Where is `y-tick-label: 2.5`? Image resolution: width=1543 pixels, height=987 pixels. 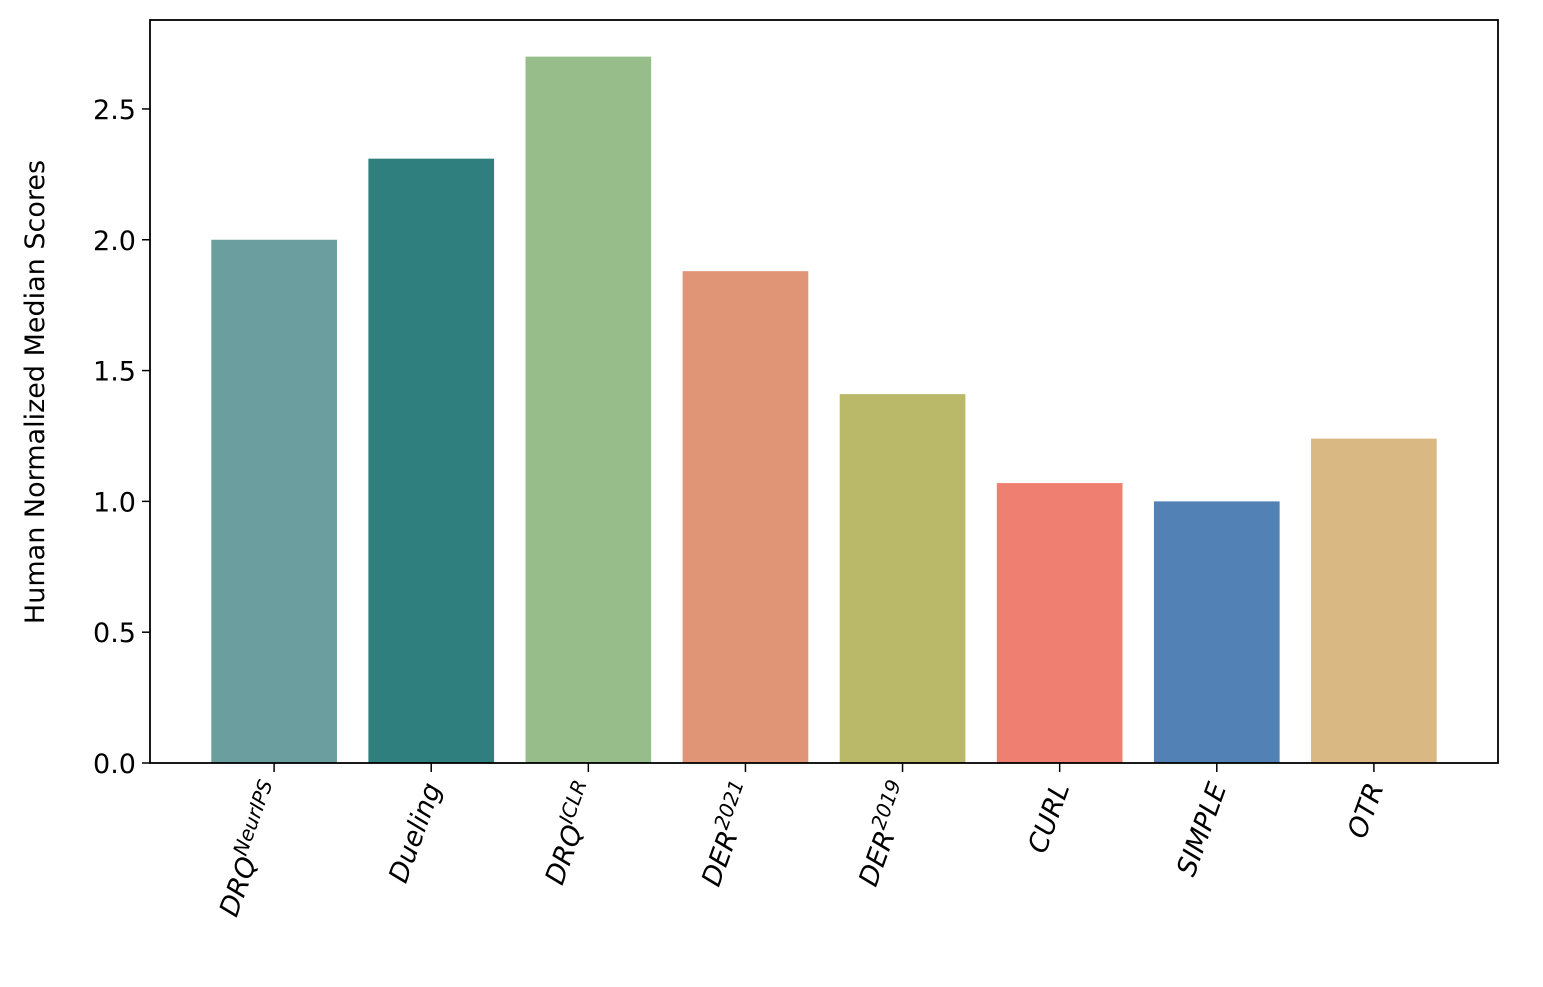 y-tick-label: 2.5 is located at coordinates (114, 110).